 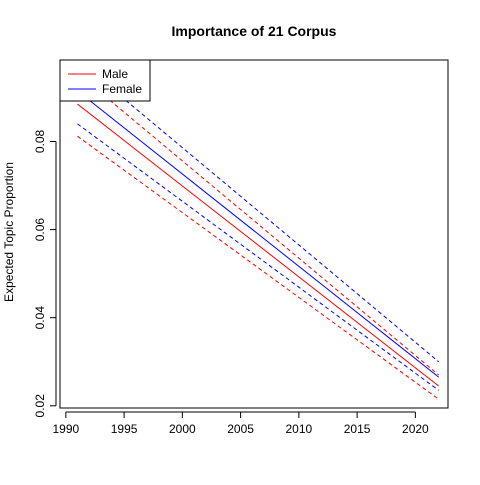 I want to click on x-tick-label: 2010, so click(x=299, y=429).